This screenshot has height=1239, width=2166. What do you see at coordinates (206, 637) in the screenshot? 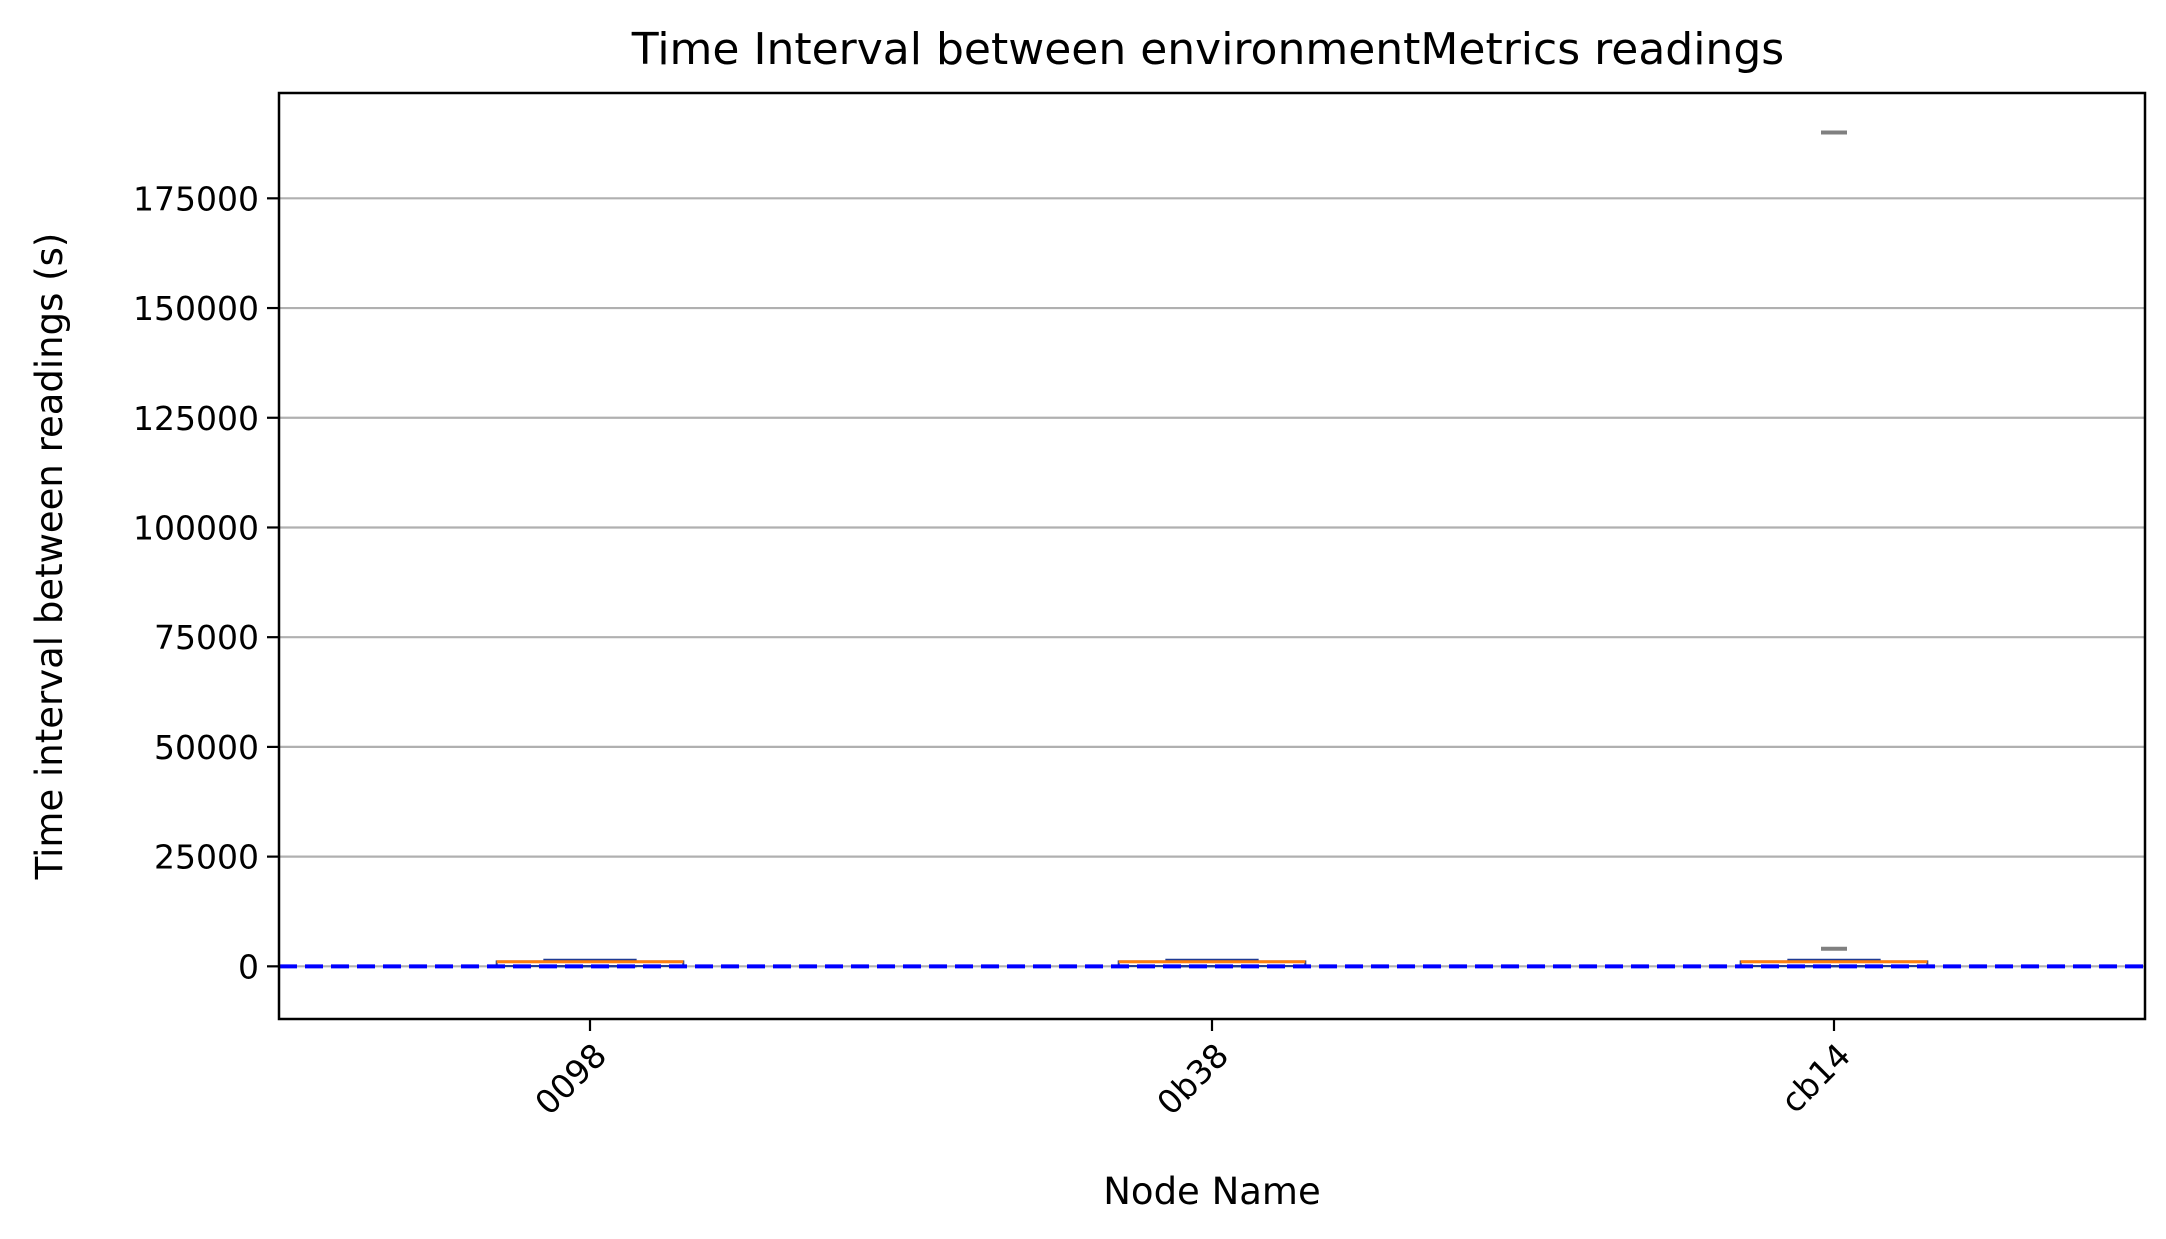
I see `y-tick-label-3: 75000` at bounding box center [206, 637].